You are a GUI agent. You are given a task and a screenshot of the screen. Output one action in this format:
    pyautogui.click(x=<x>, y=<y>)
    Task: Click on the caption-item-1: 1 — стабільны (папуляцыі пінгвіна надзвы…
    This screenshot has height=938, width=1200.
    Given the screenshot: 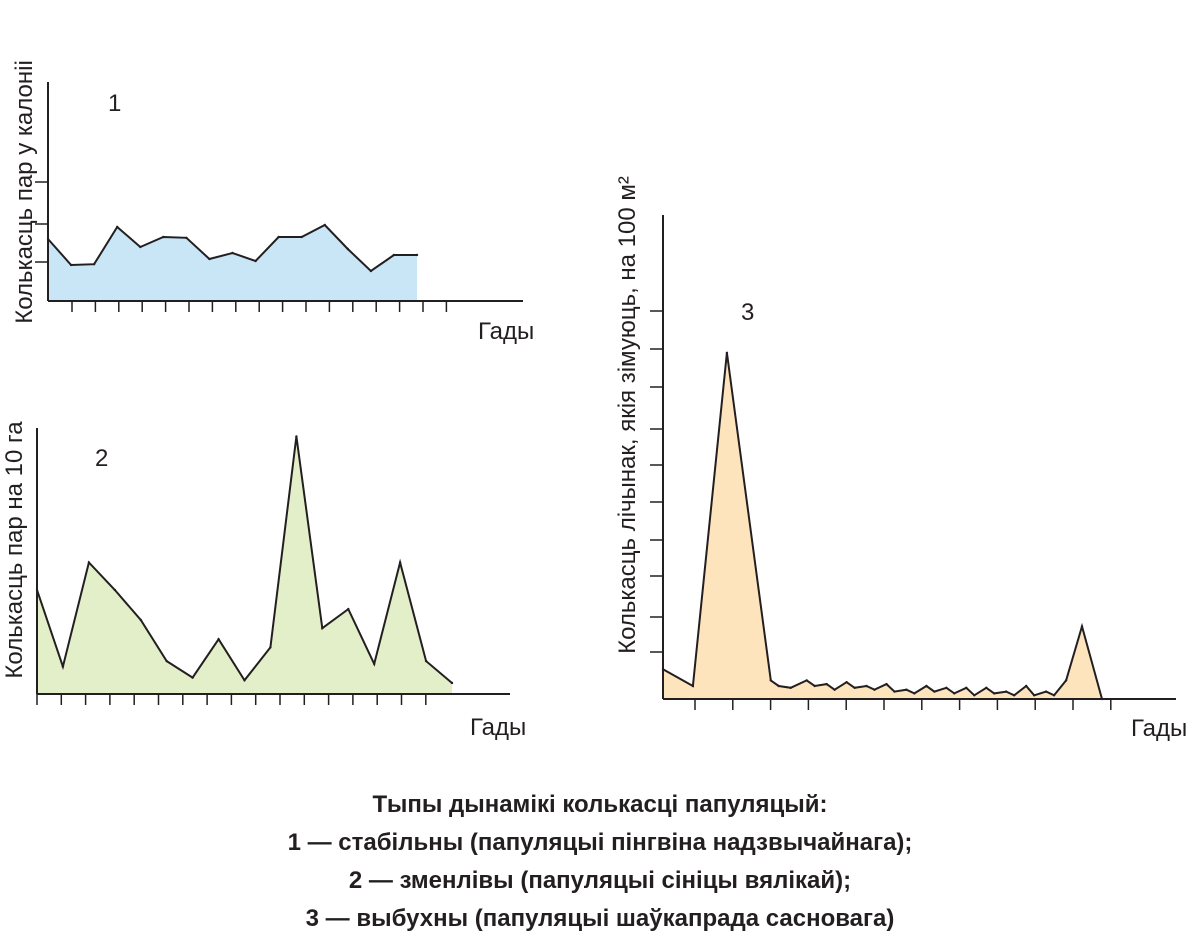 What is the action you would take?
    pyautogui.click(x=600, y=842)
    